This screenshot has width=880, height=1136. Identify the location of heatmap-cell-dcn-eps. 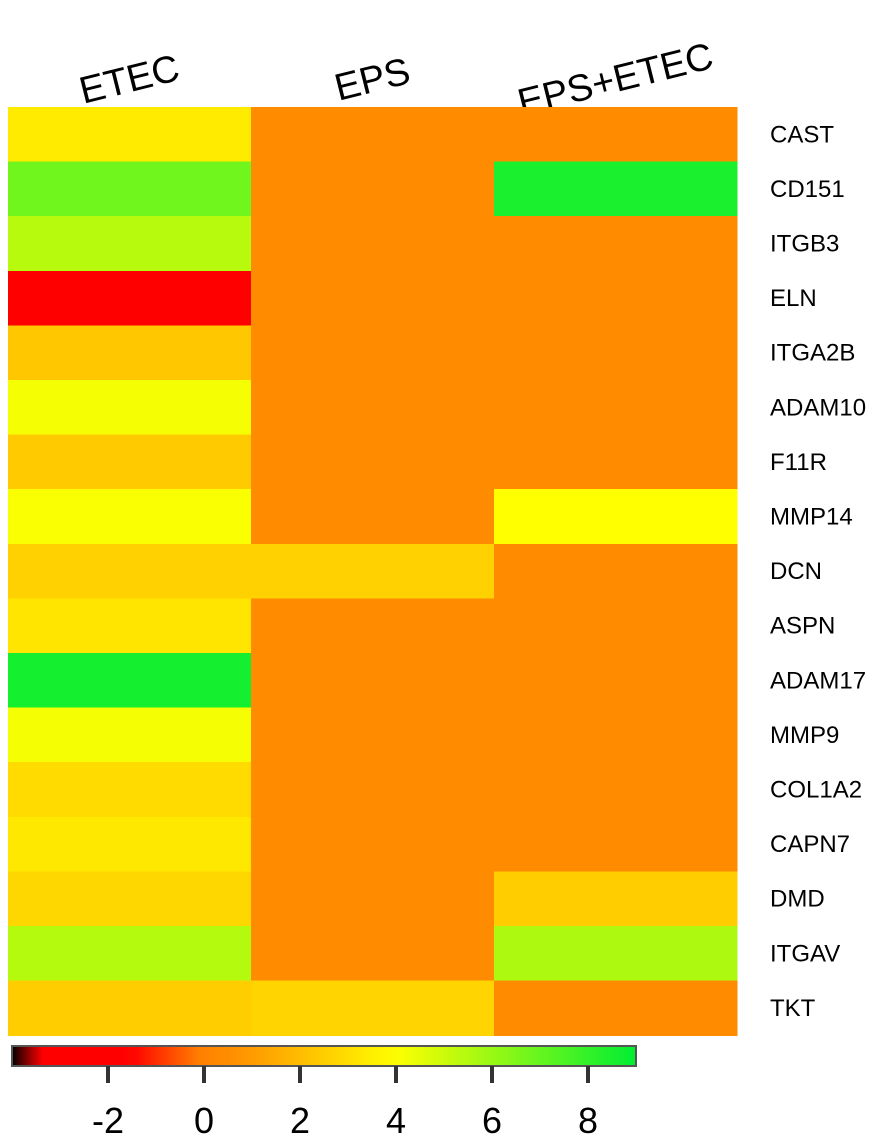
(373, 571).